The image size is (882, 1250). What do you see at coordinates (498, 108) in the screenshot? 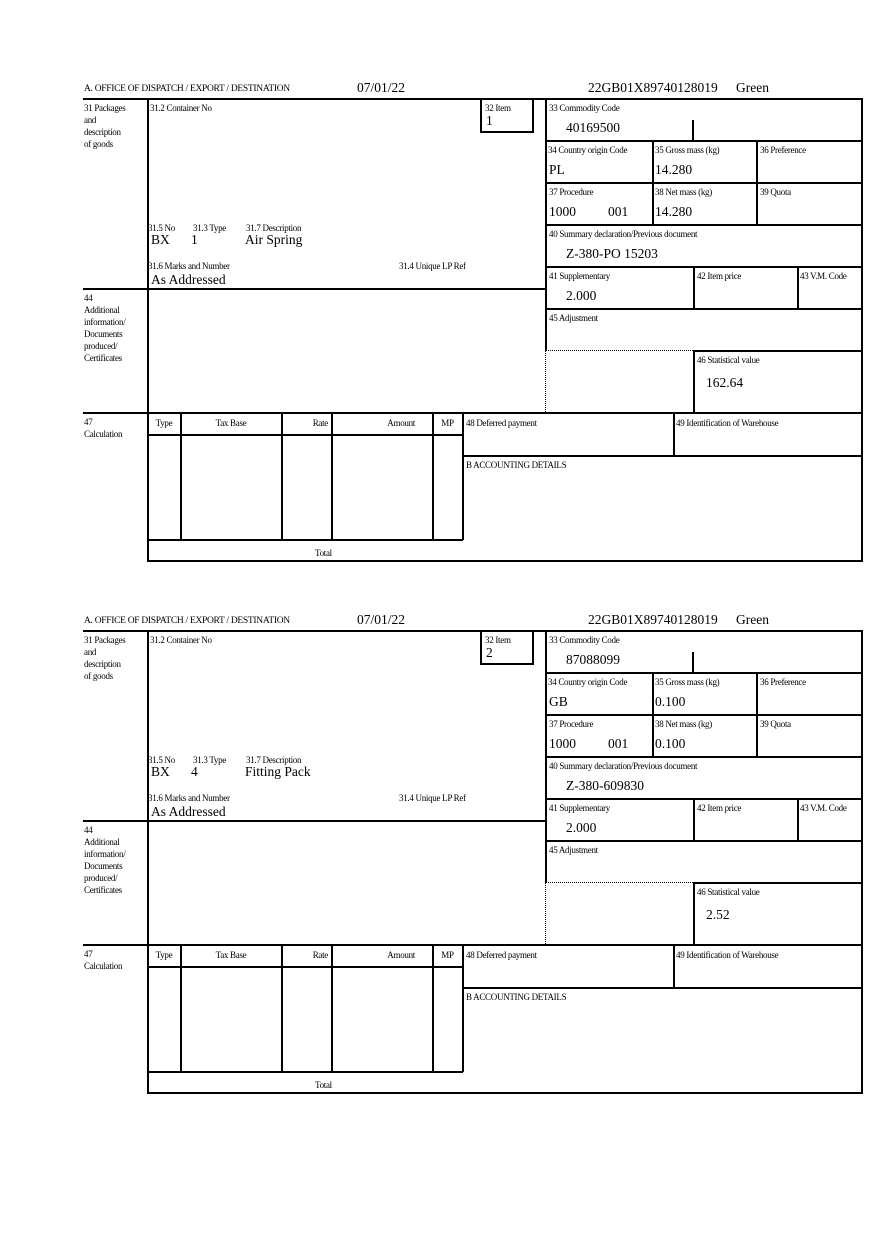
I see `item-label: 32 Item` at bounding box center [498, 108].